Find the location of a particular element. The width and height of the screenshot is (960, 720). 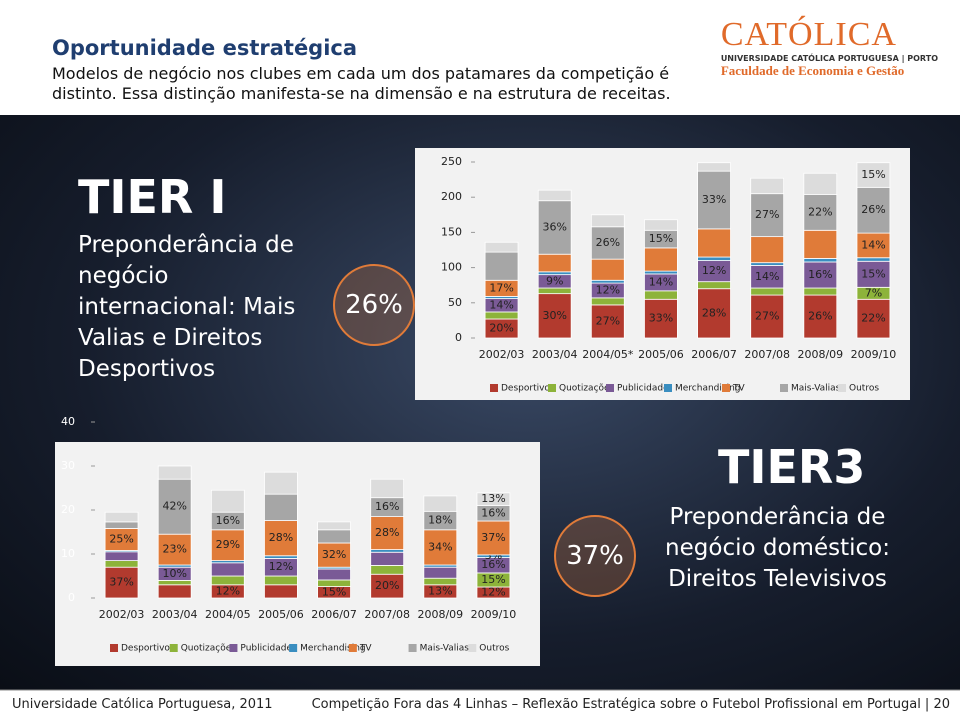

x-tick-label: 2009/10 is located at coordinates (494, 614).